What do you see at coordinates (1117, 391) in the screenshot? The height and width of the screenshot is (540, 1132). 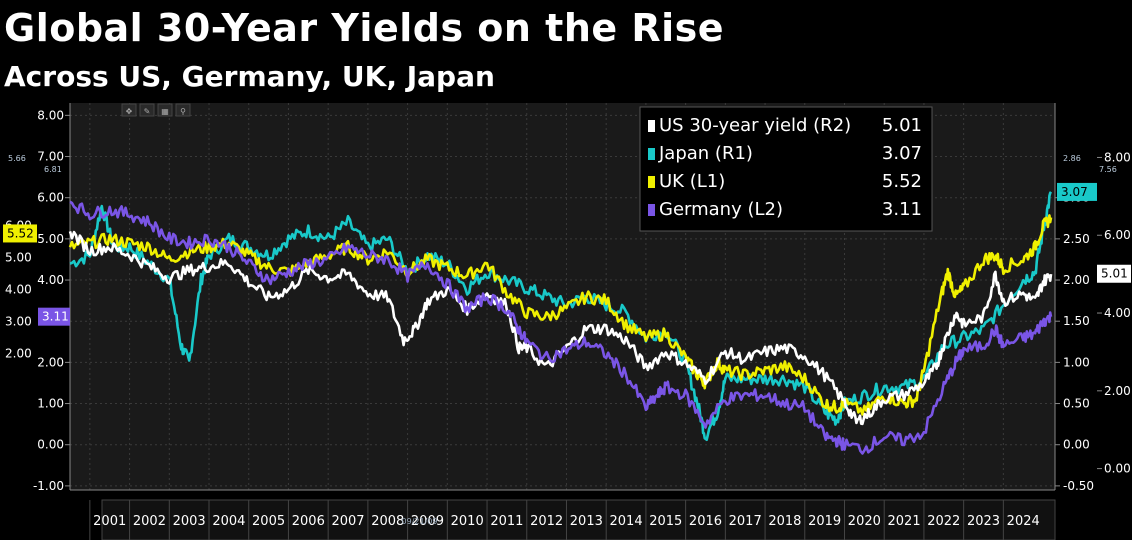 I see `r2-tick-label: 2.00` at bounding box center [1117, 391].